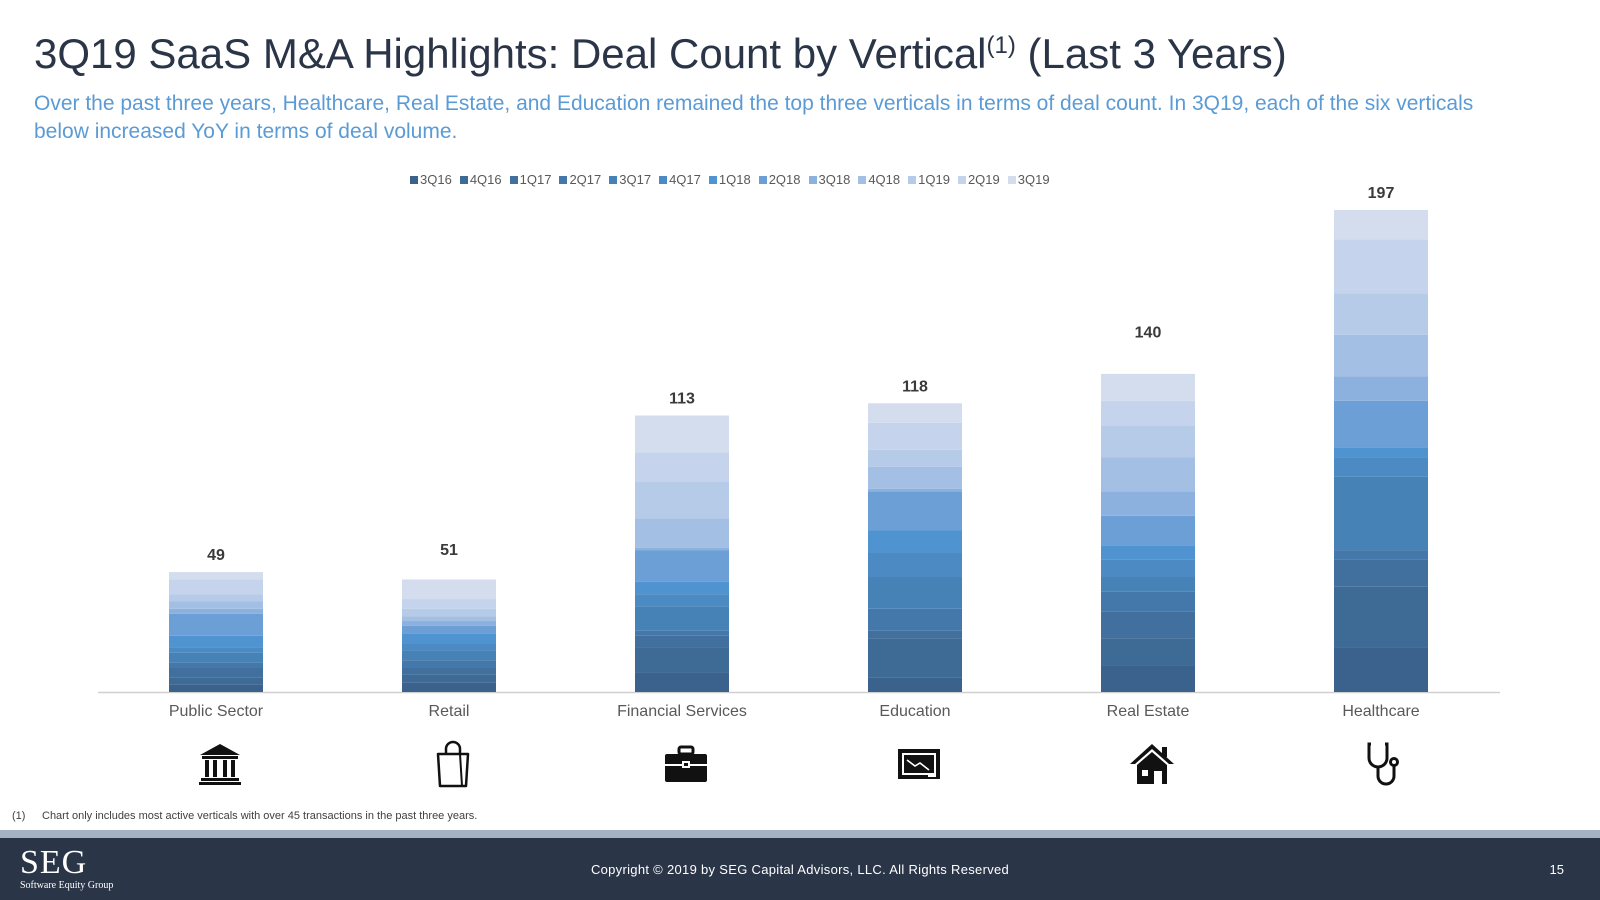 This screenshot has width=1600, height=900. Describe the element at coordinates (630, 179) in the screenshot. I see `legend-item-3q17: 3Q17` at that location.